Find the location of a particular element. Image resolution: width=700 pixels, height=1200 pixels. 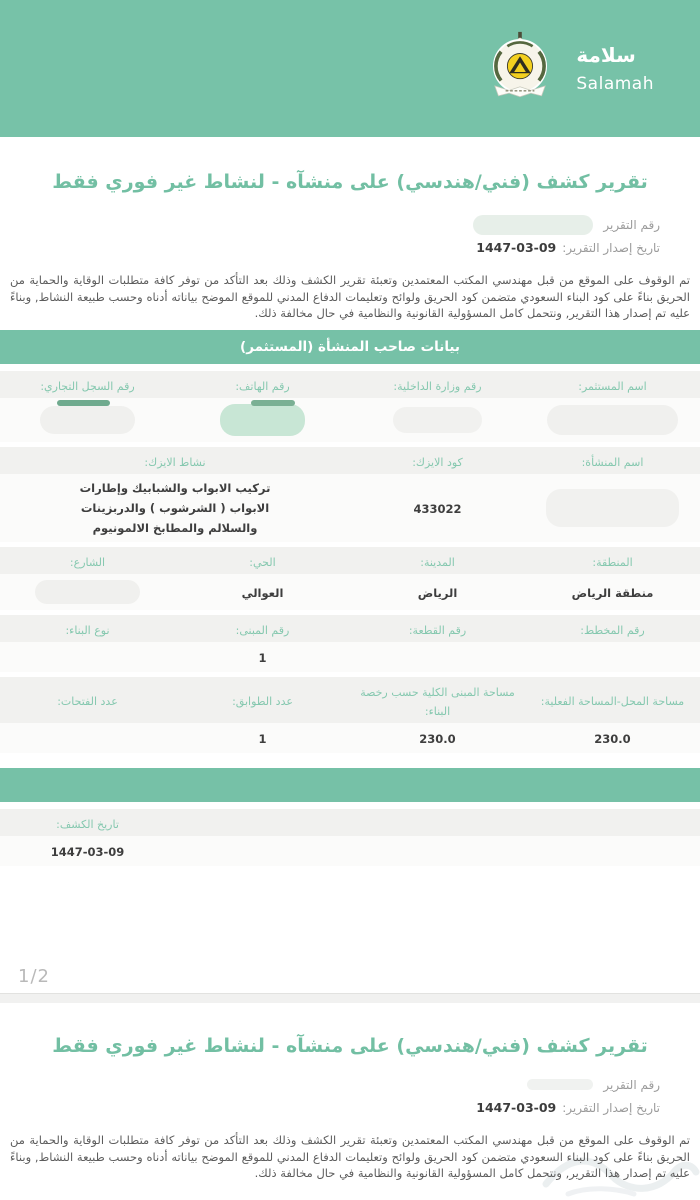

field-label: رقم وزارة الداخلية: is located at coordinates (437, 386).